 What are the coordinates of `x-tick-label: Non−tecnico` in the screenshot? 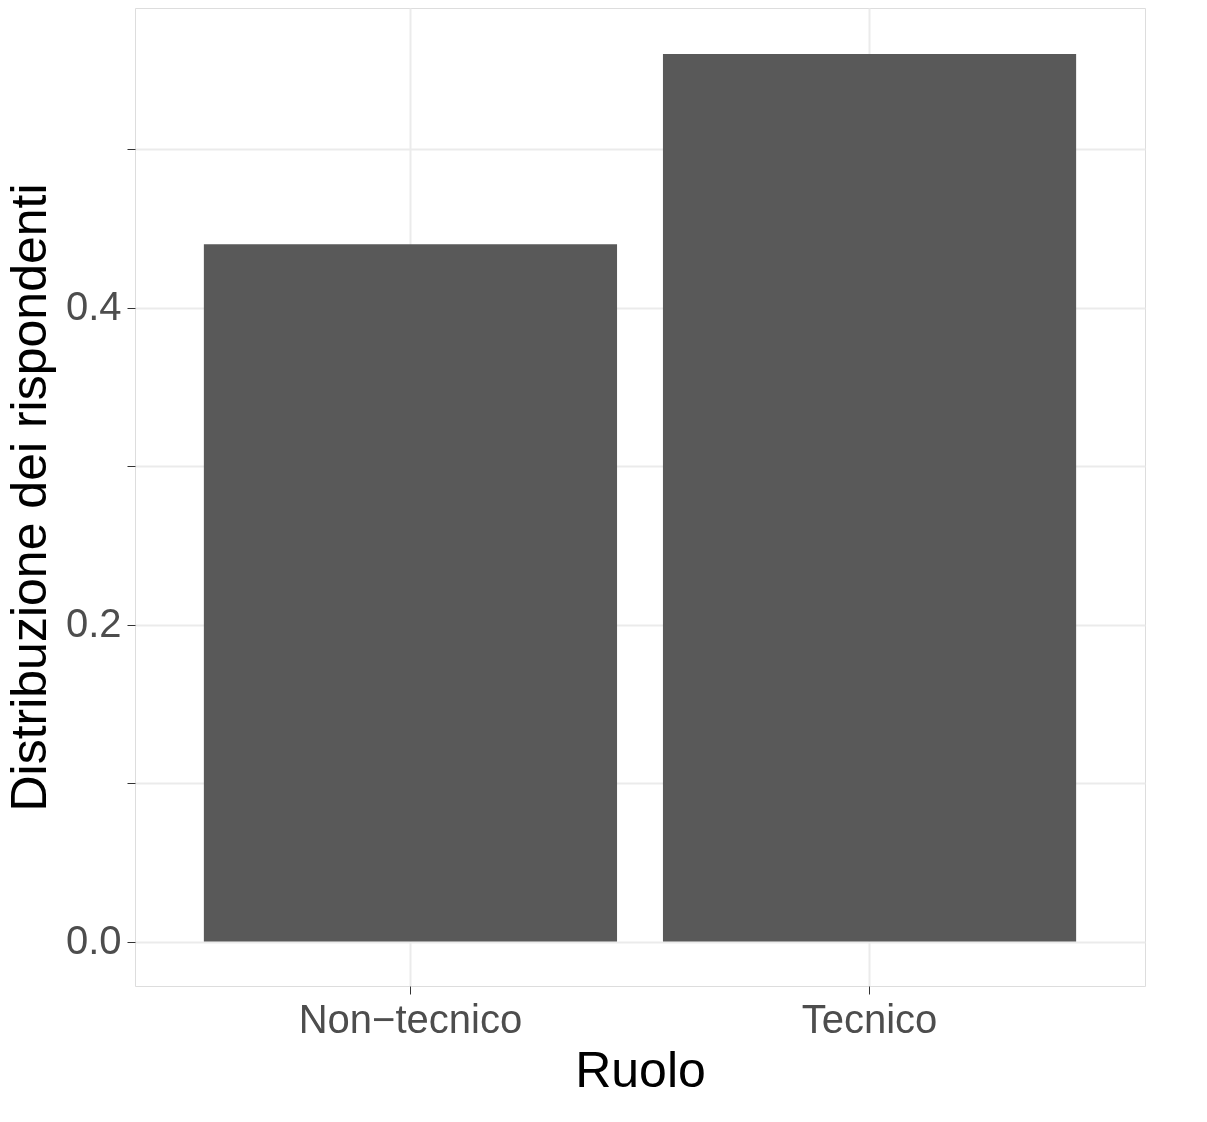 It's located at (410, 1018).